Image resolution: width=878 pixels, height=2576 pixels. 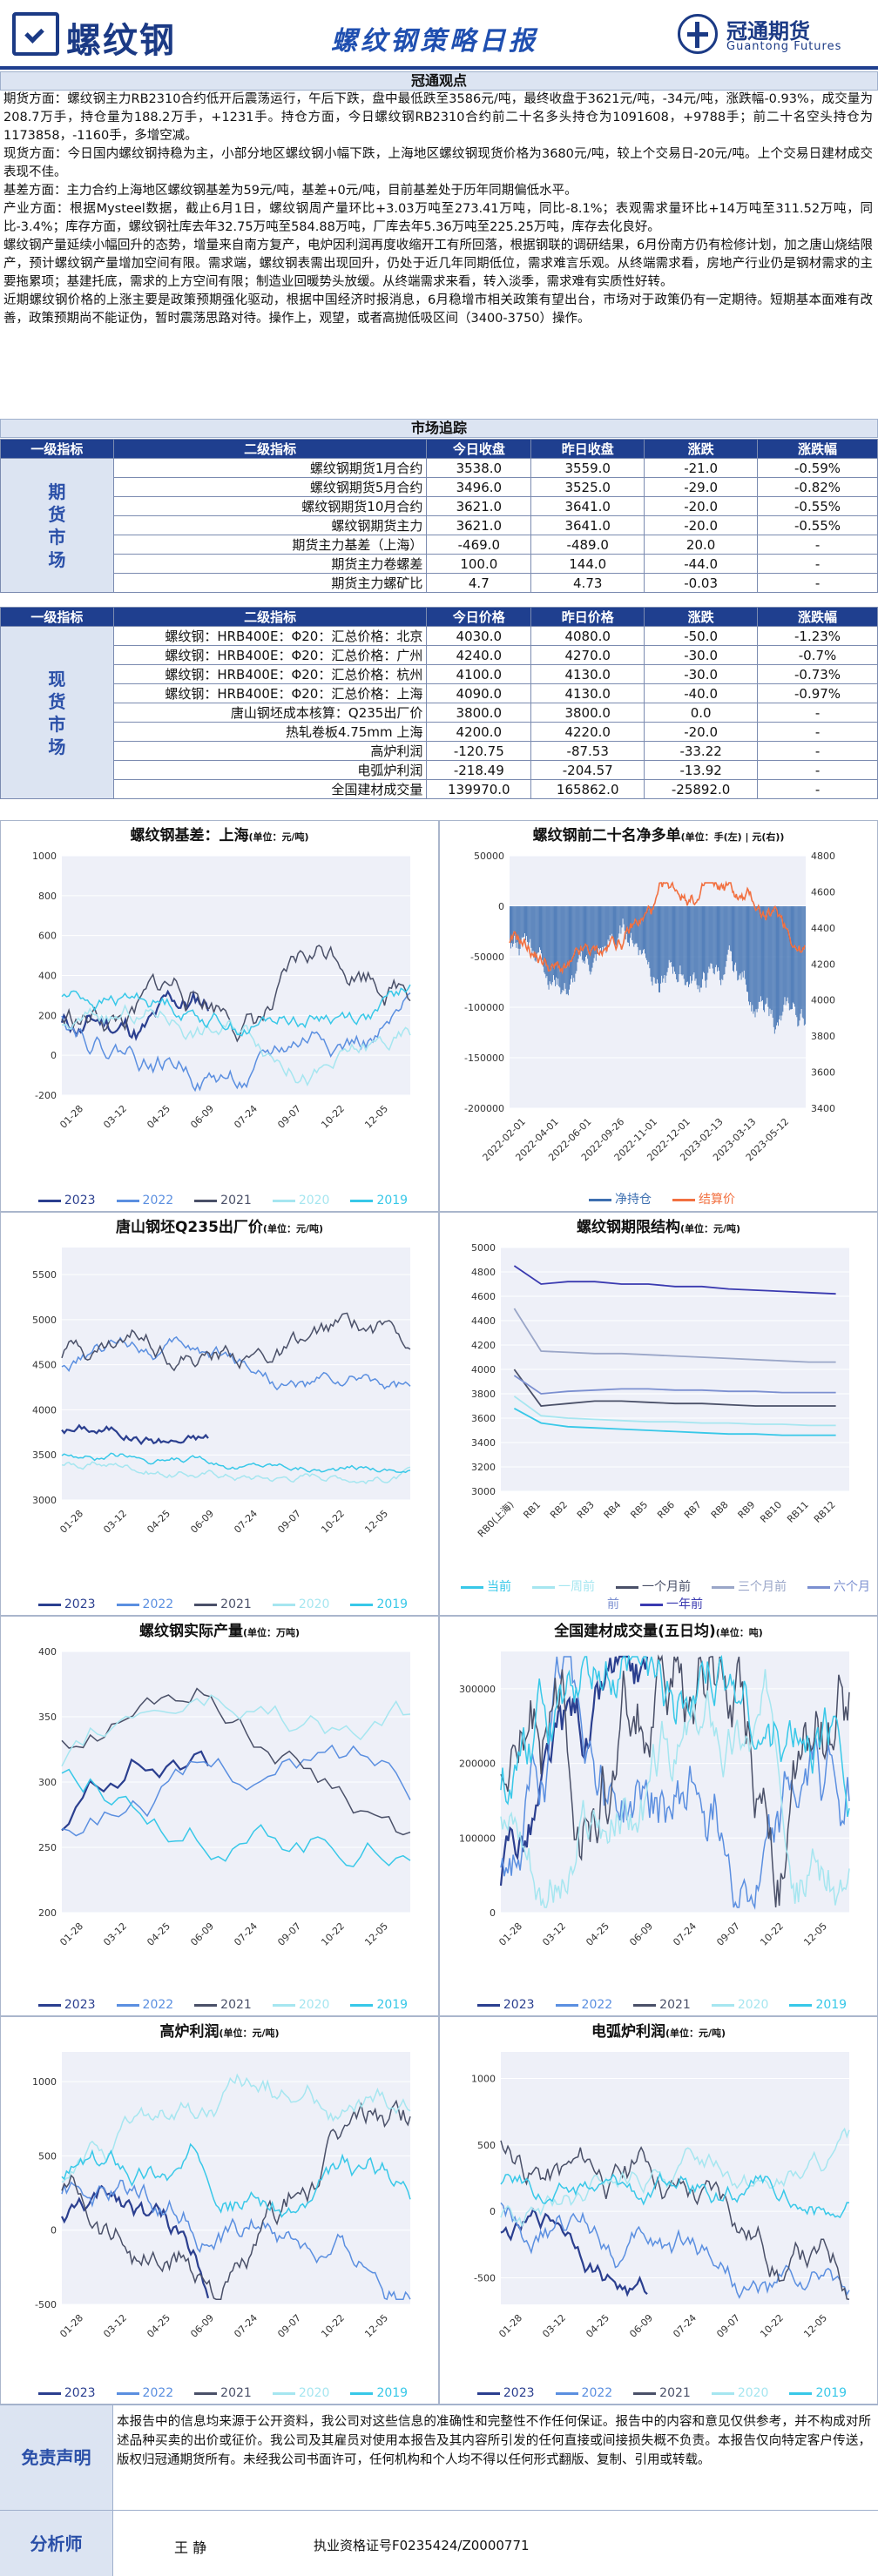 What do you see at coordinates (333, 1117) in the screenshot?
I see `x-tick-label: 10-22` at bounding box center [333, 1117].